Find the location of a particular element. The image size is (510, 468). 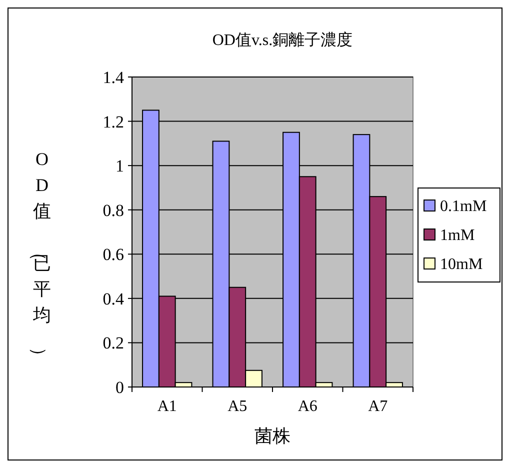

x-tick-label: A7 is located at coordinates (378, 406).